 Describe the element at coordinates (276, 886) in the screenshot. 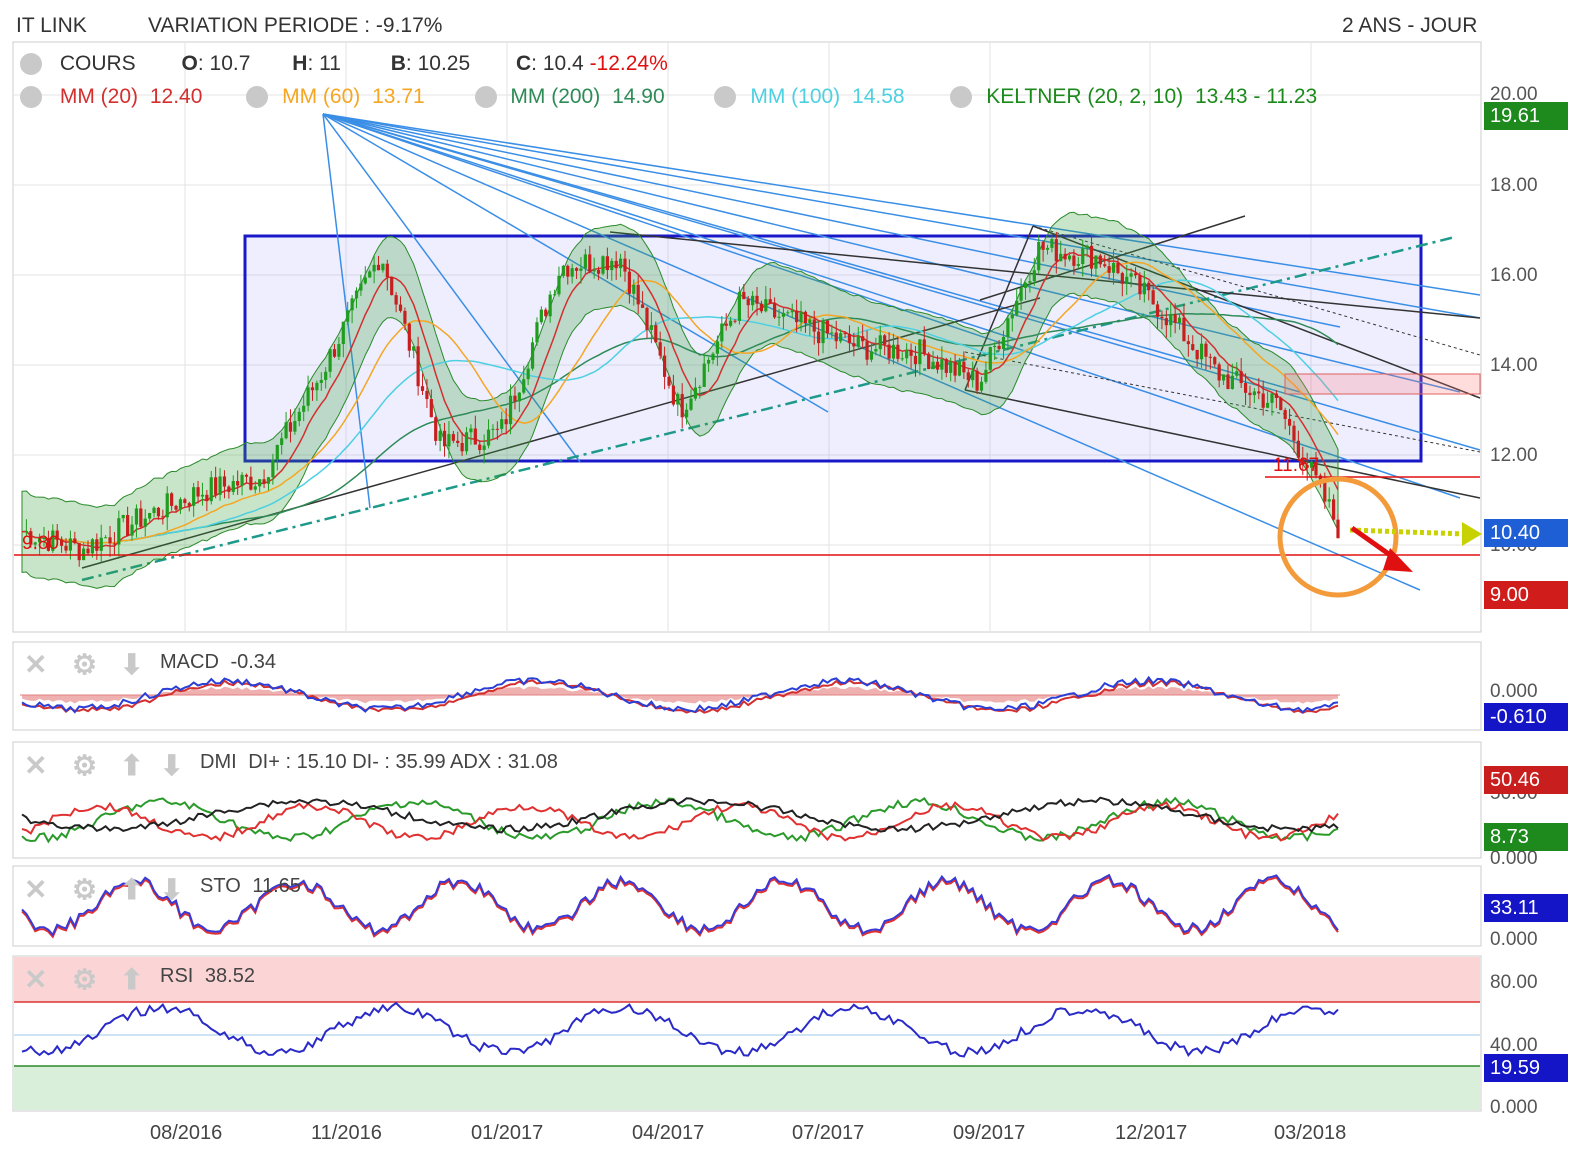

I see `sto-value: 11.65` at that location.